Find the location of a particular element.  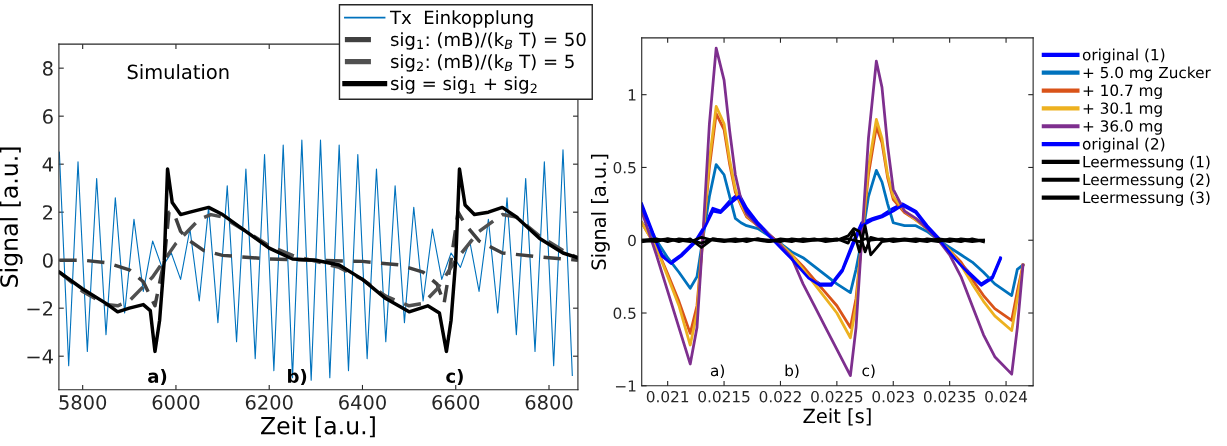

x-tick-label: 0.0235 is located at coordinates (949, 396).